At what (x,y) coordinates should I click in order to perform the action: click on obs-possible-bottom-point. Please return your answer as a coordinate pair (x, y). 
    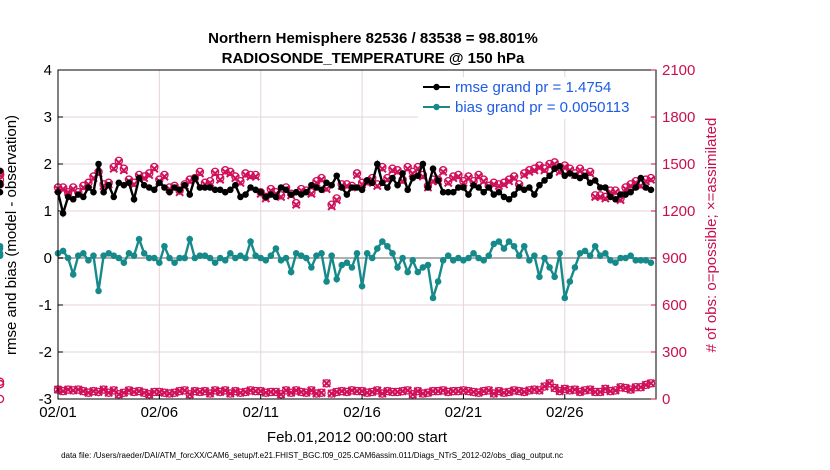
    Looking at the image, I should click on (326, 383).